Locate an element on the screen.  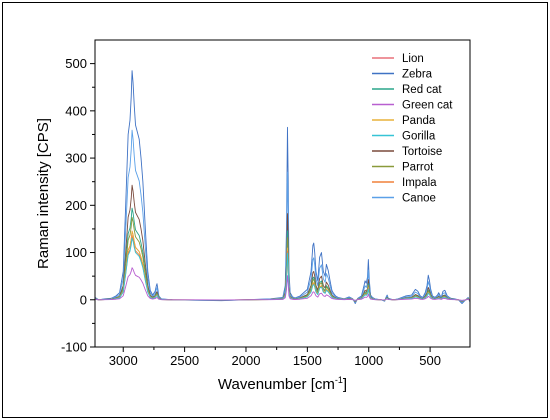
y-axis: -100 0 100 200 300 400 500 is located at coordinates (78, 205).